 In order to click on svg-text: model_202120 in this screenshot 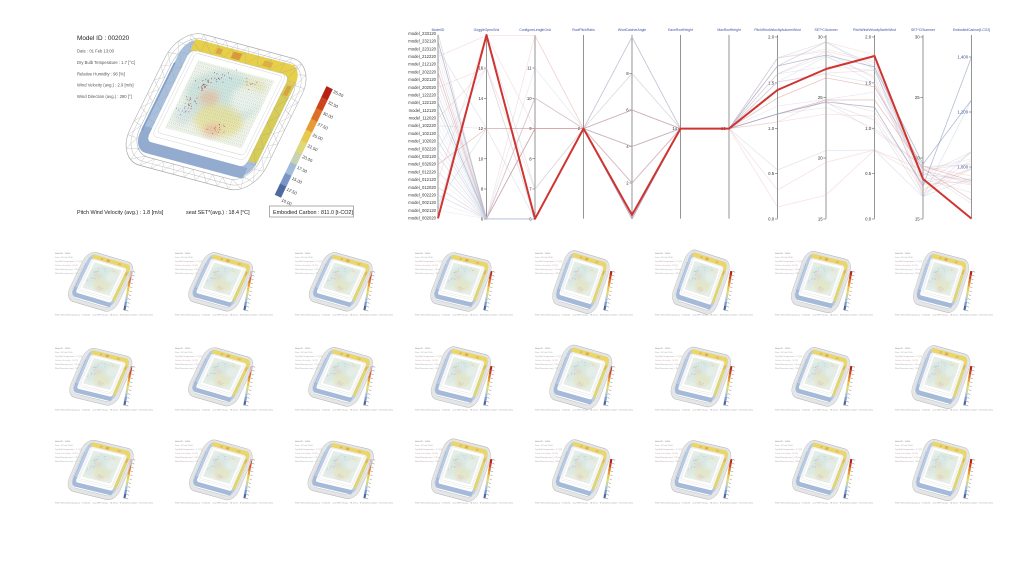, I will do `click(422, 79)`.